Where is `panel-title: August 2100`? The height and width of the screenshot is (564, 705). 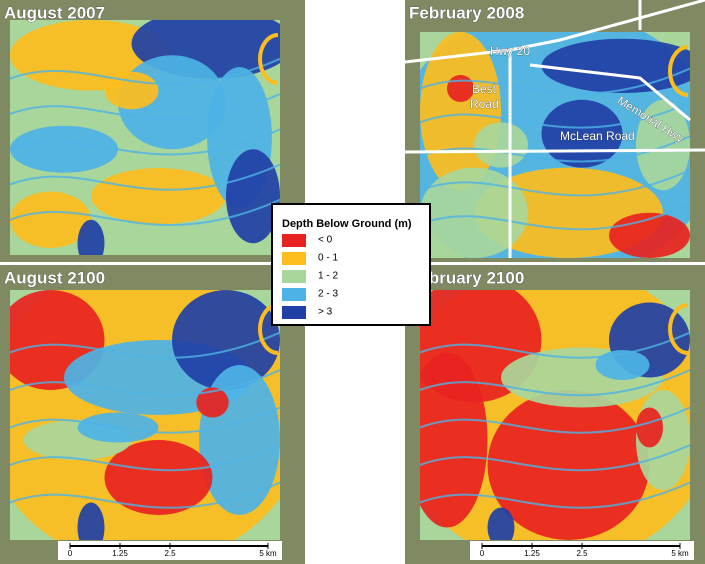
panel-title: August 2100 is located at coordinates (54, 277).